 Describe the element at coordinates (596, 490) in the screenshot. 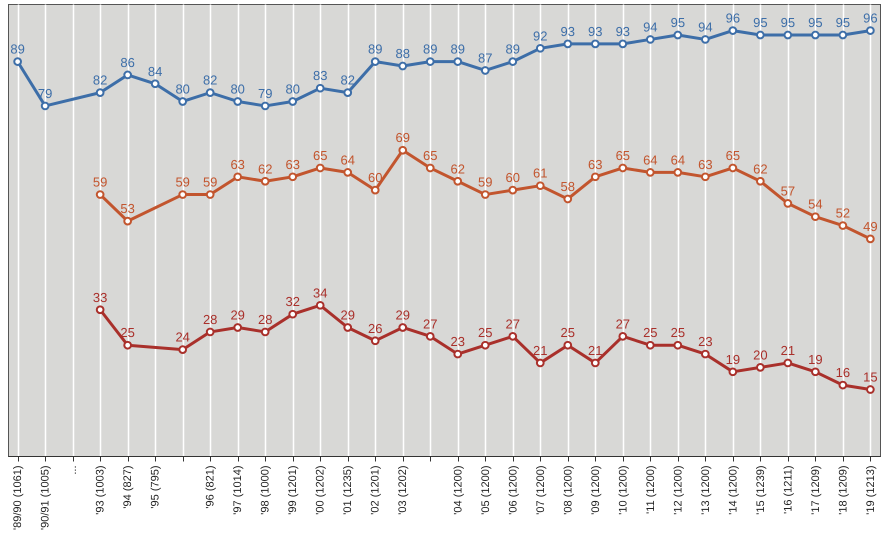

I see `x-tick-label: '09 (1200)` at that location.